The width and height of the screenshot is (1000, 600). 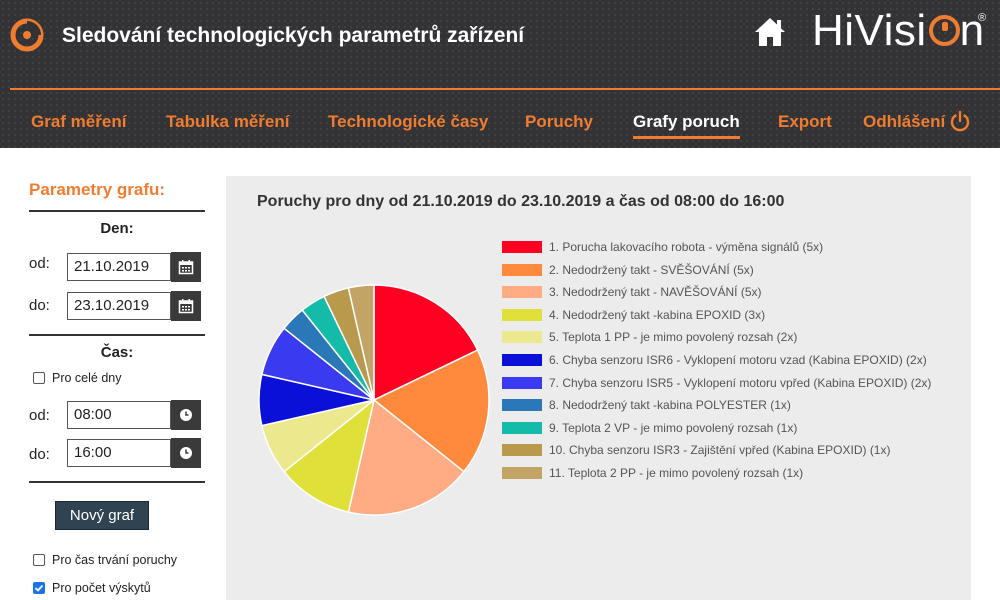 I want to click on date-from-input: 21.10.2019, so click(x=119, y=267).